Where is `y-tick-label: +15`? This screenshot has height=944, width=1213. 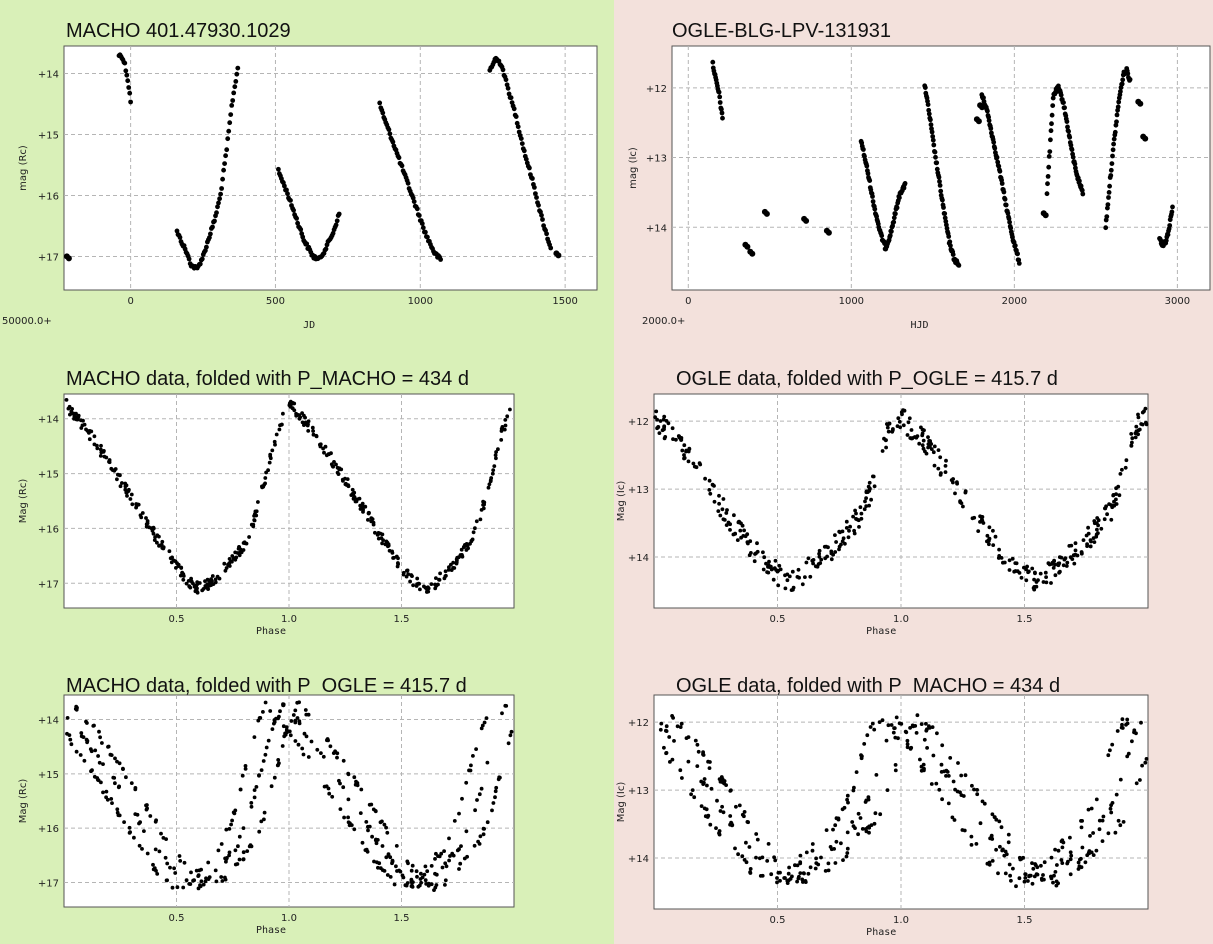 y-tick-label: +15 is located at coordinates (48, 475).